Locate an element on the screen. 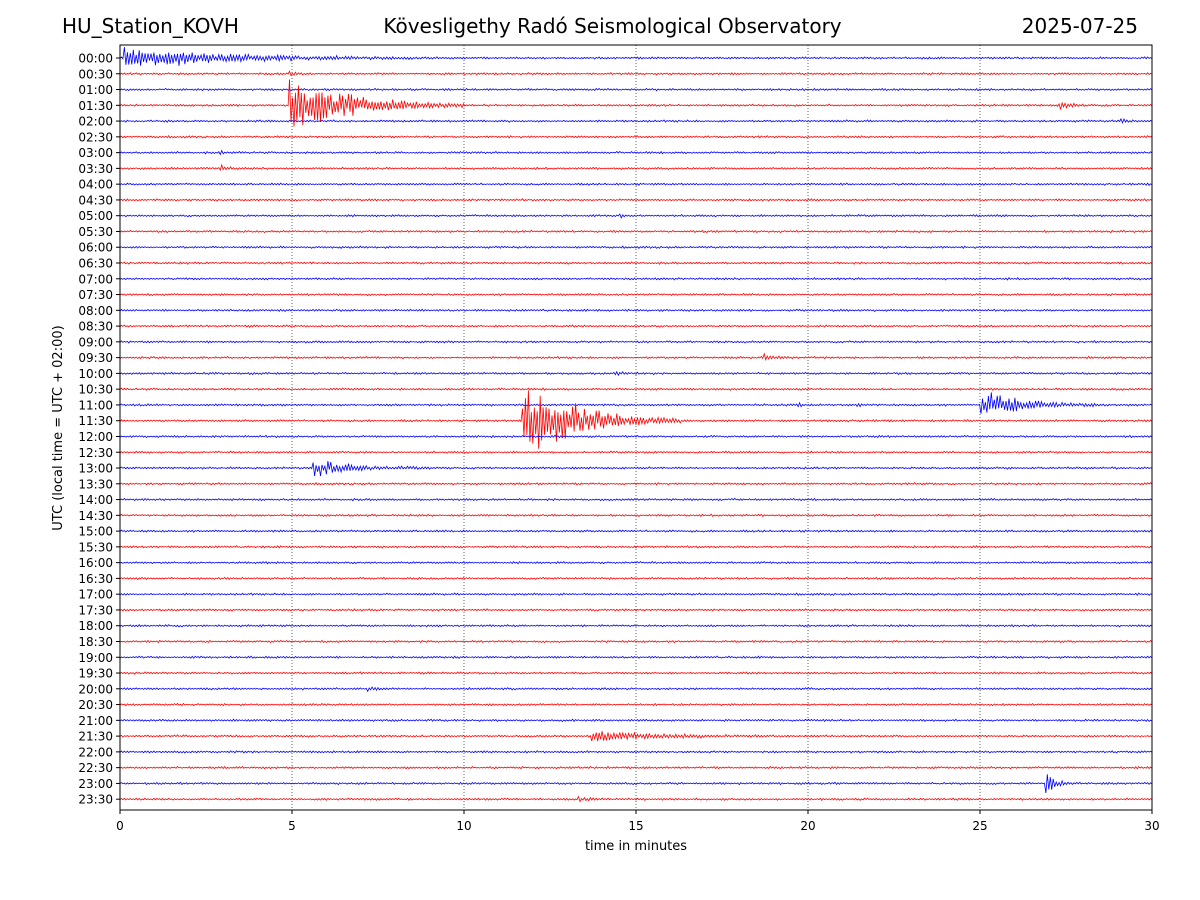  y-tick-label: 11:30 is located at coordinates (95, 421).